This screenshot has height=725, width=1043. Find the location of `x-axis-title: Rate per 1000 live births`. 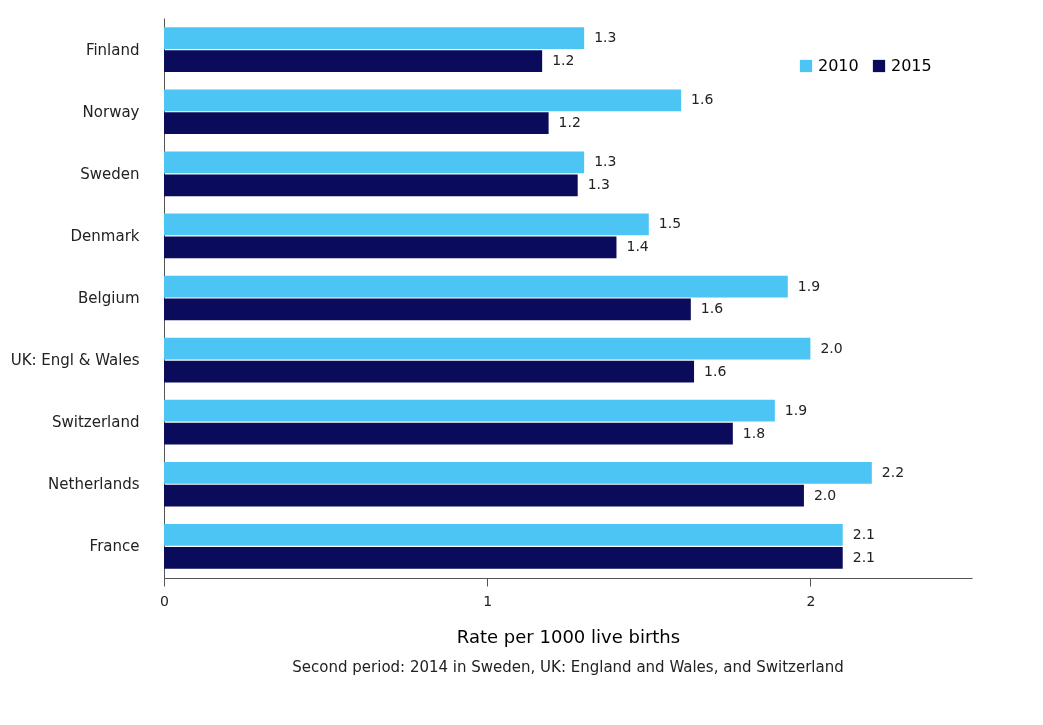

x-axis-title: Rate per 1000 live births is located at coordinates (568, 636).